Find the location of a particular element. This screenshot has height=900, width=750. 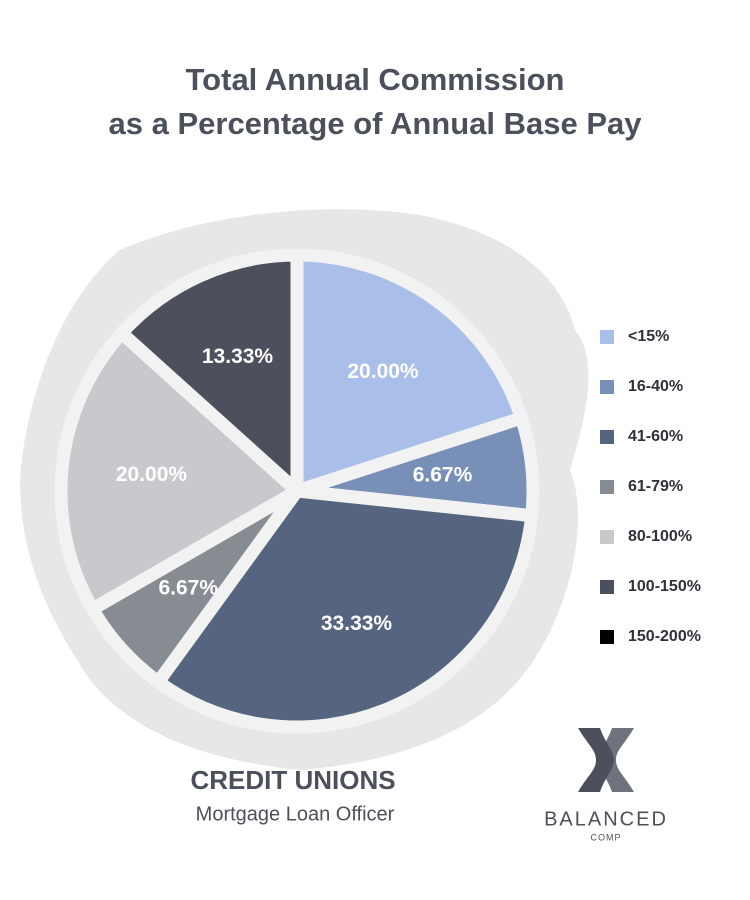

chart-title: as a Percentage of Annual Base Pay is located at coordinates (376, 123).